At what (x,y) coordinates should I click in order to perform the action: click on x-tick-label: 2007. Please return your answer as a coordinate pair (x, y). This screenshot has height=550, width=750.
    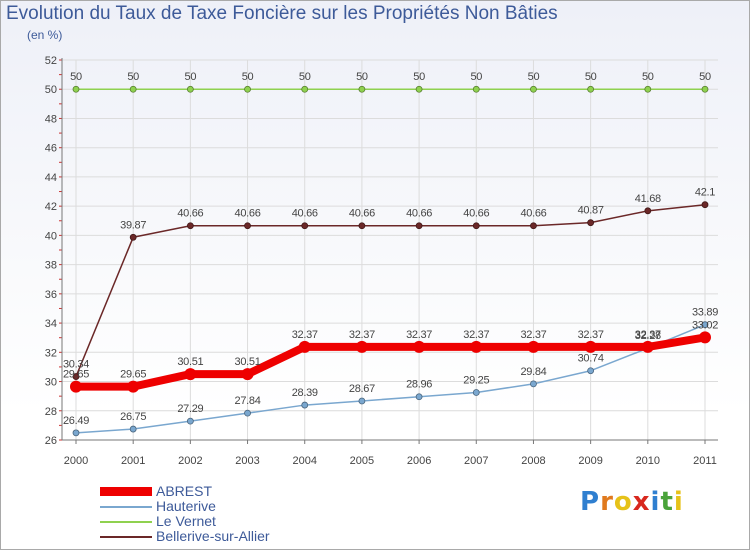
    Looking at the image, I should click on (476, 461).